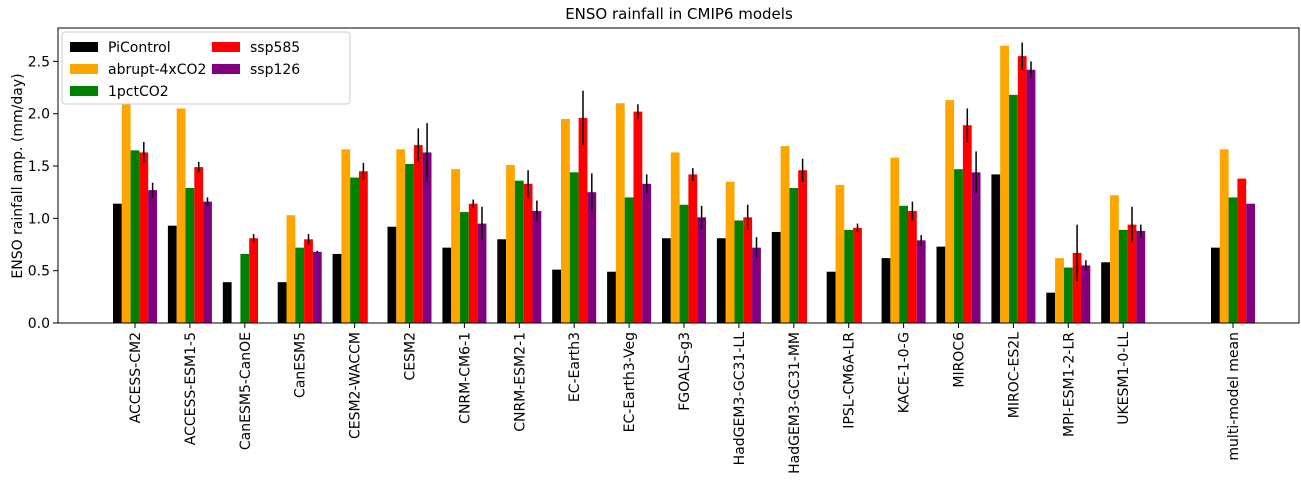  I want to click on y-tick-label: 1.0, so click(39, 219).